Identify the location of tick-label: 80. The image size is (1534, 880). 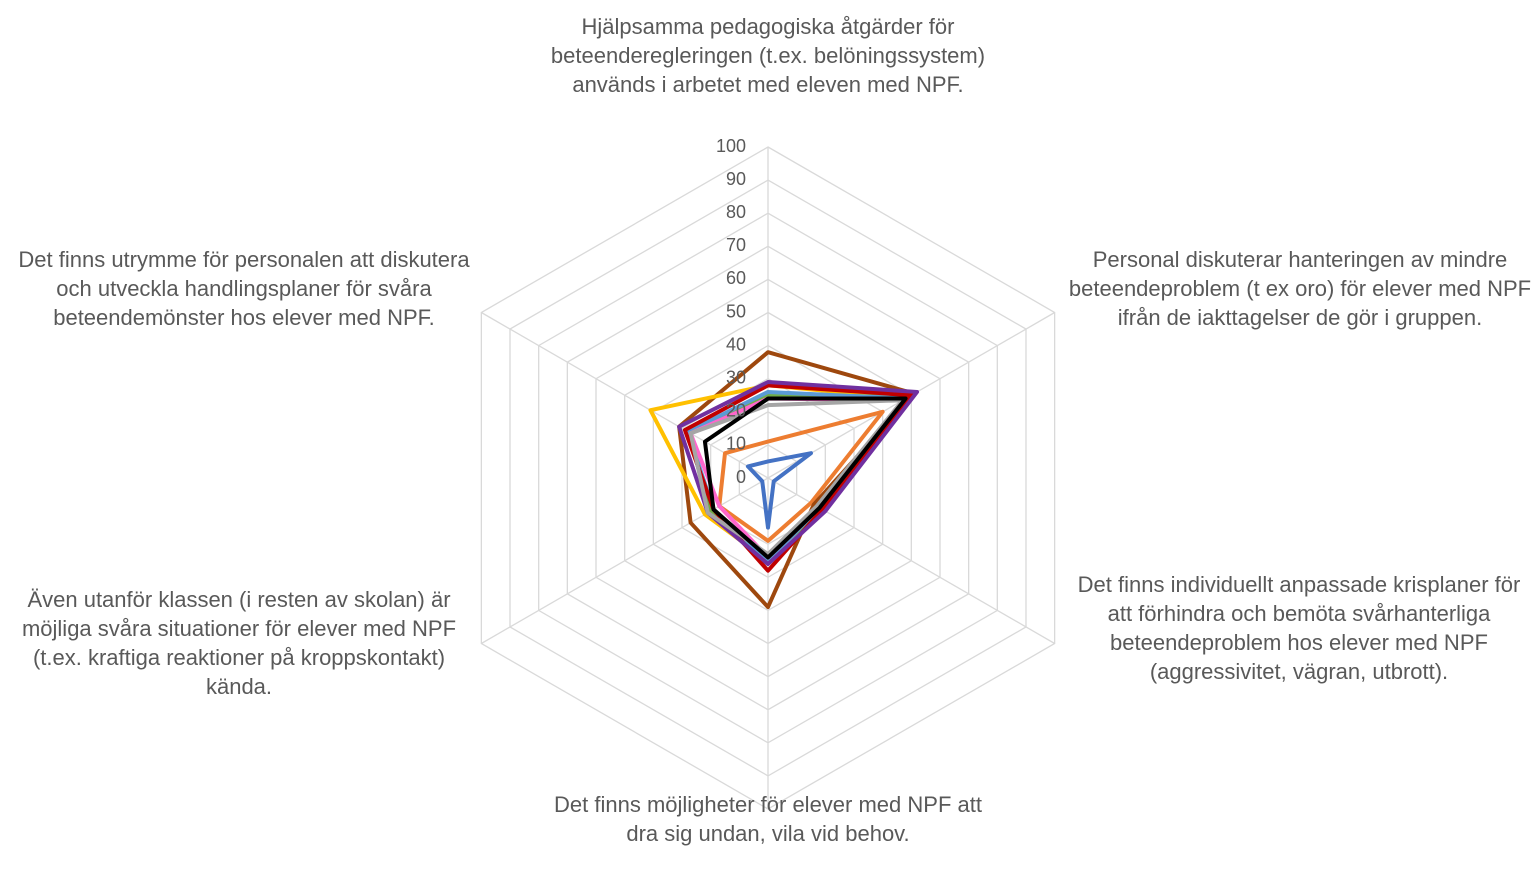
(736, 212).